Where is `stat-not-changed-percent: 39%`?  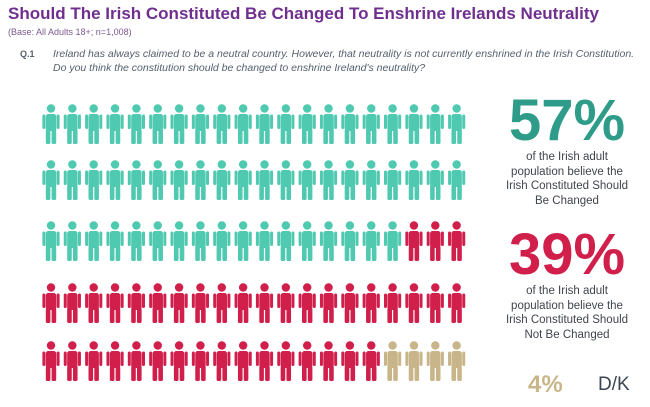
stat-not-changed-percent: 39% is located at coordinates (567, 254).